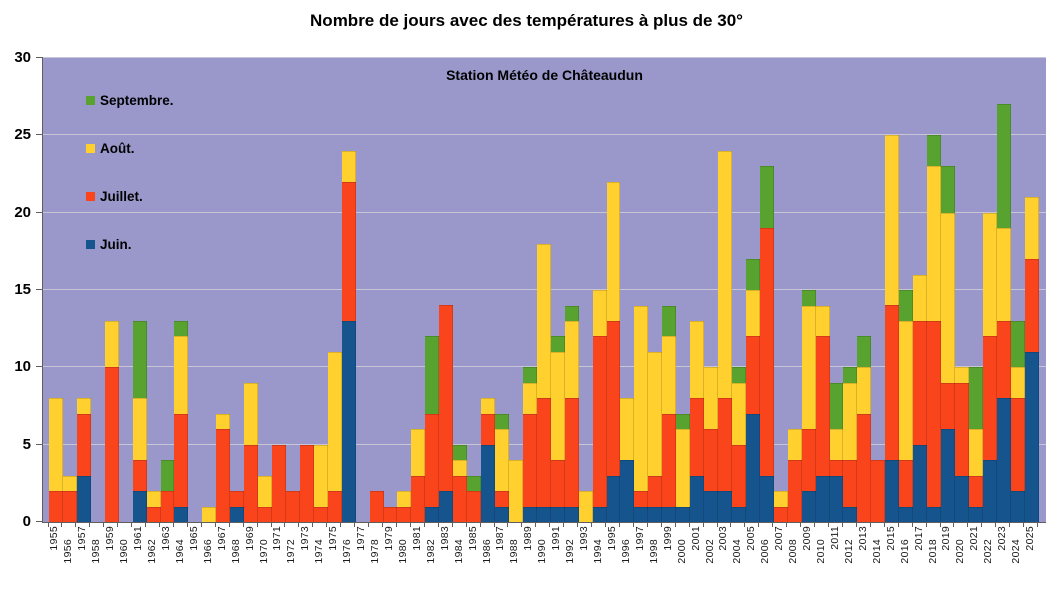 This screenshot has height=599, width=1053. Describe the element at coordinates (458, 560) in the screenshot. I see `x-slot-1984: 1984` at that location.